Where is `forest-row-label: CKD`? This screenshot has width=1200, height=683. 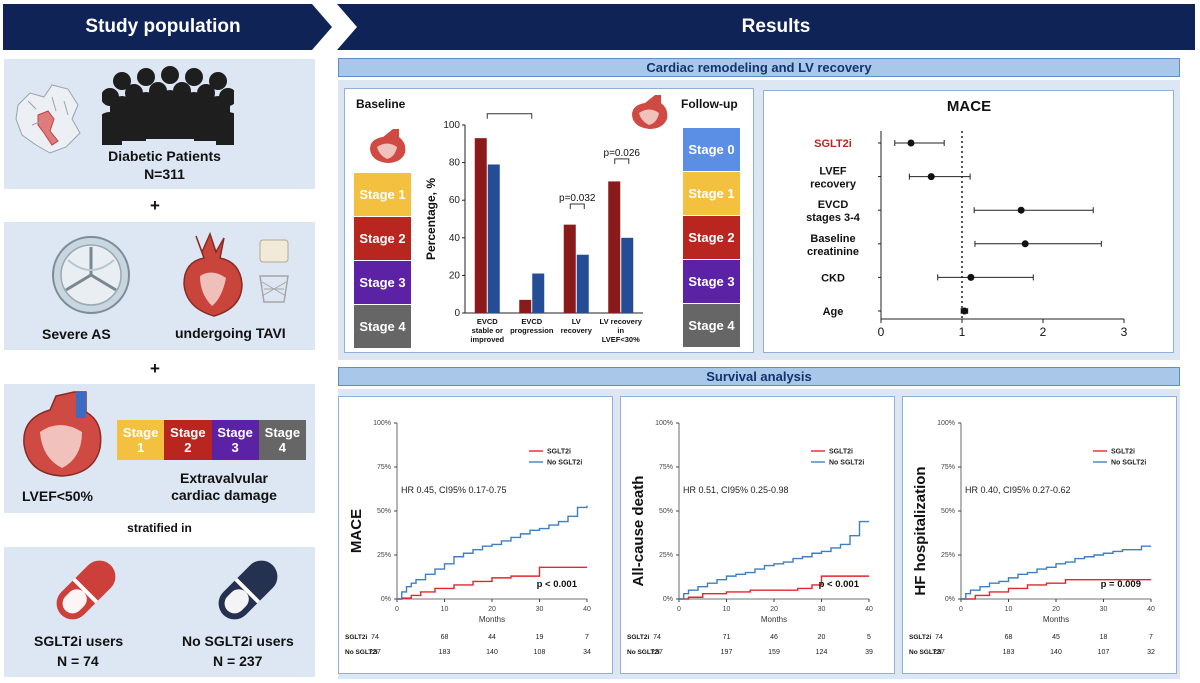 forest-row-label: CKD is located at coordinates (833, 278).